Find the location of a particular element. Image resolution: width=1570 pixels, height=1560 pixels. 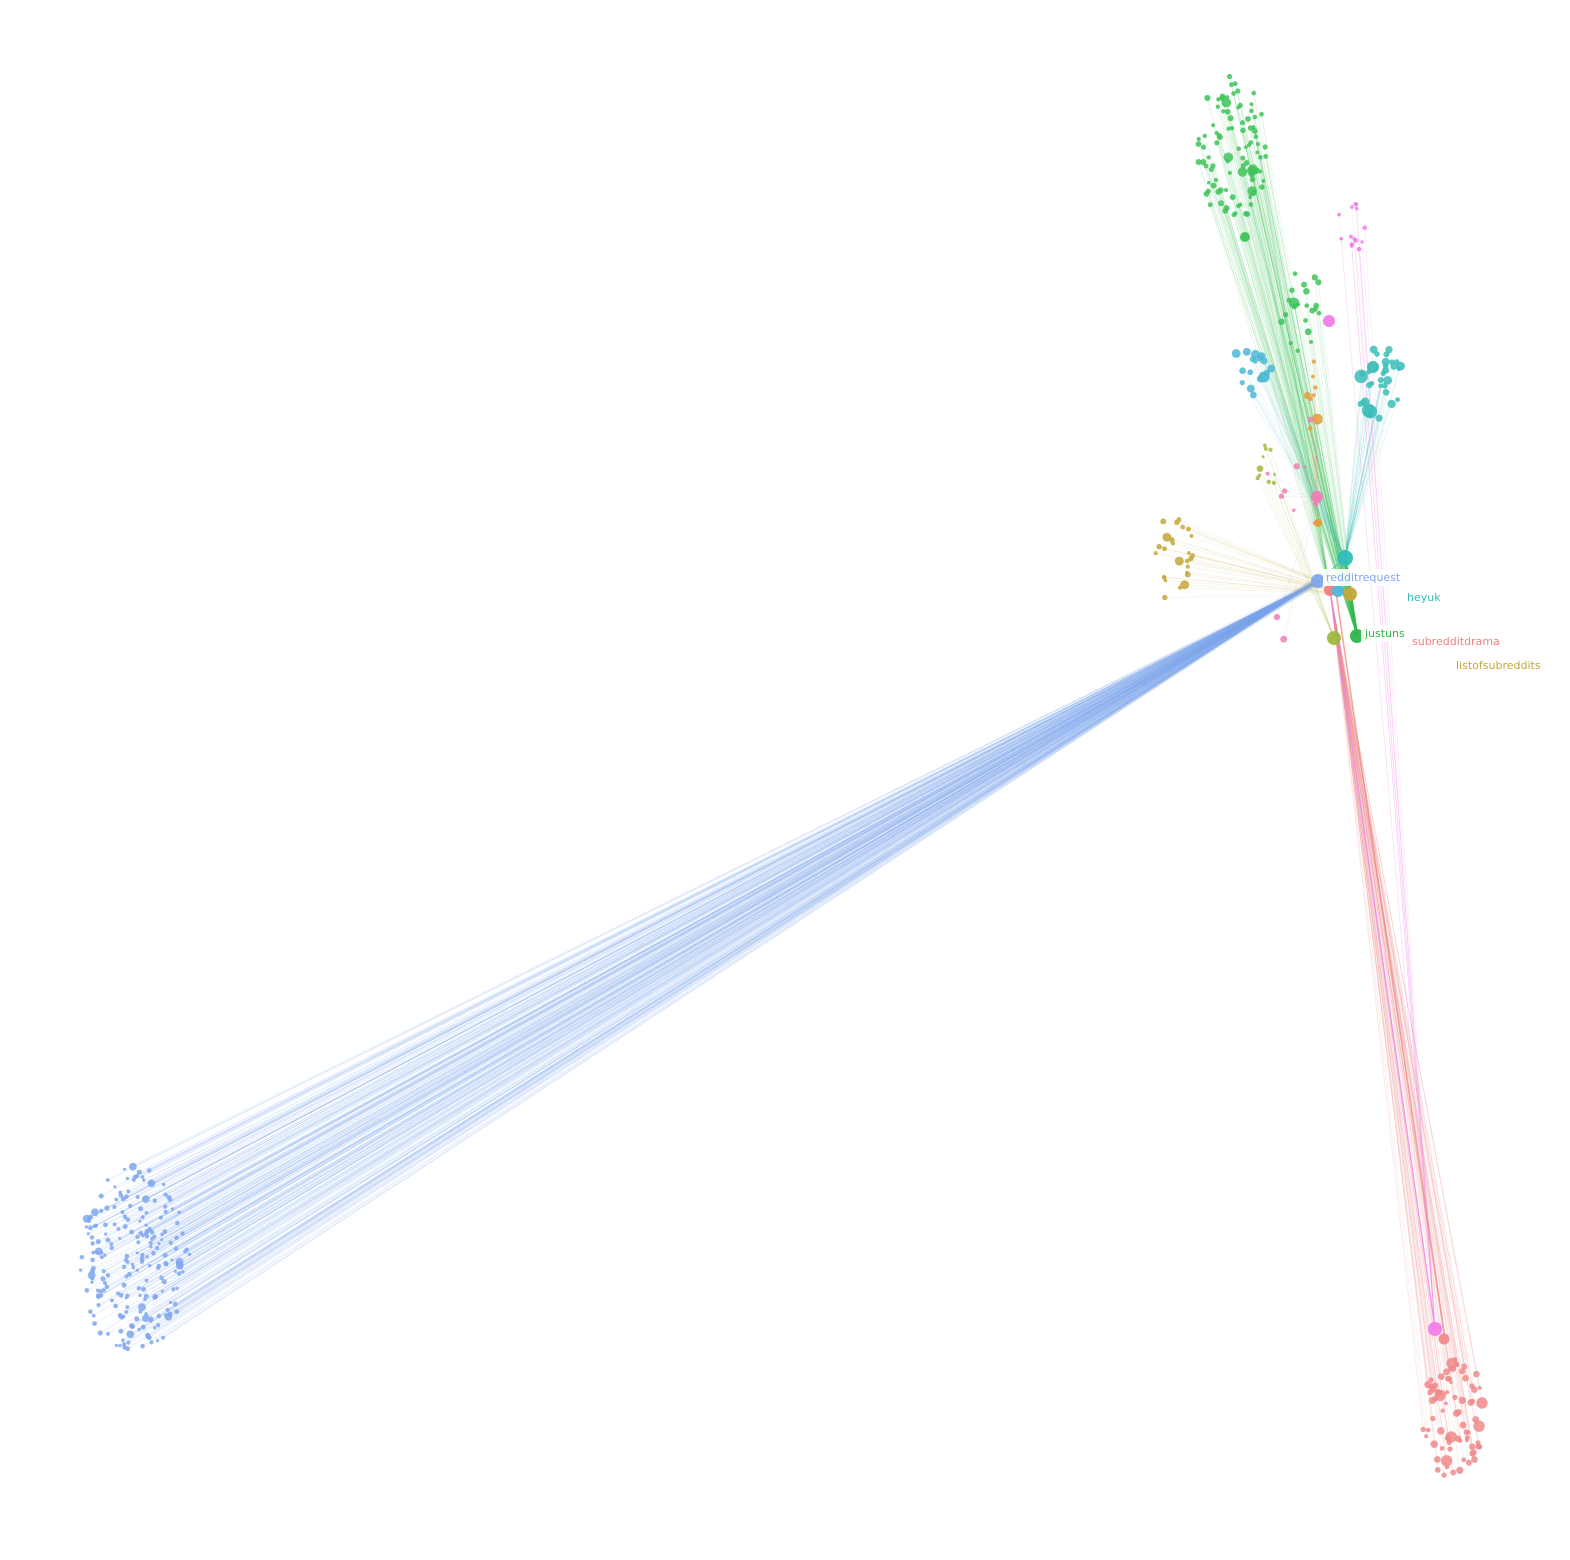

hub-node-heyuk is located at coordinates (1345, 558).